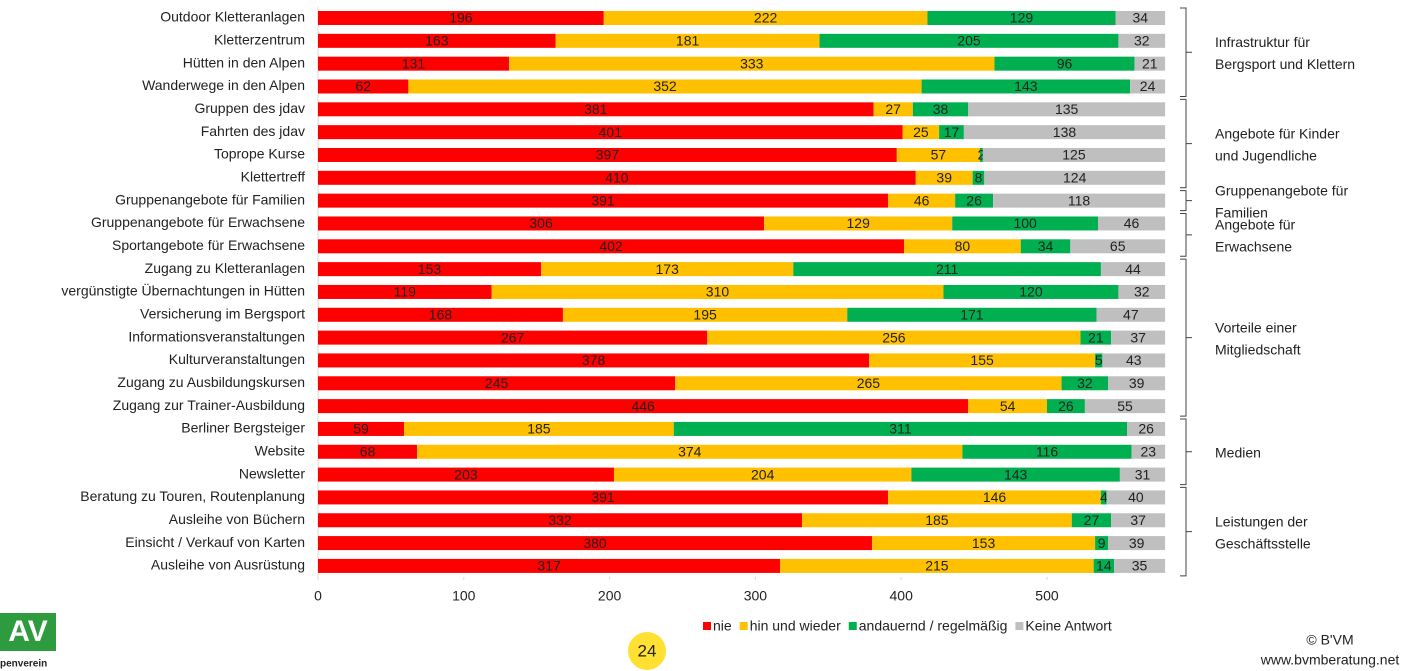 This screenshot has height=671, width=1407. I want to click on copyright: © B'VM, so click(1329, 640).